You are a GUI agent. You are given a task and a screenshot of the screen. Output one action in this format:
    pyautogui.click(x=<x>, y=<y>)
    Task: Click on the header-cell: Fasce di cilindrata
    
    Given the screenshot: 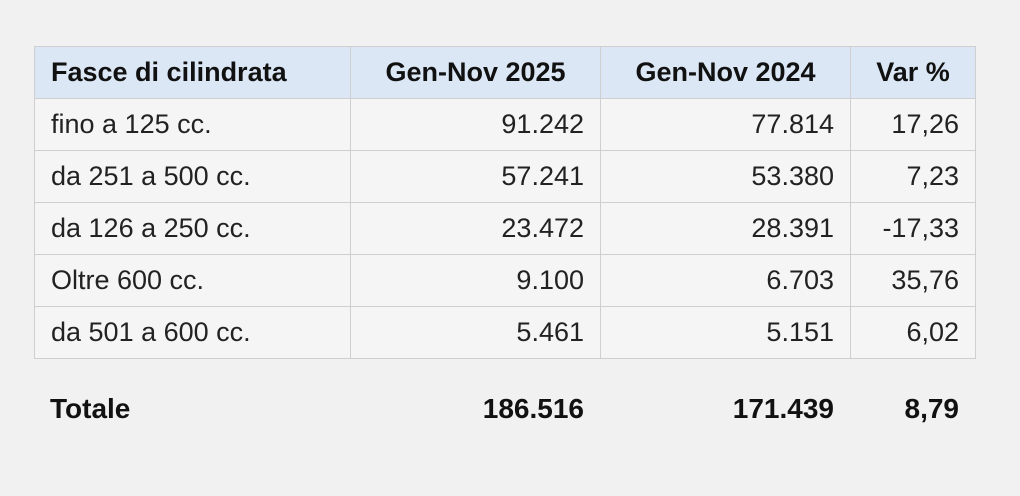 What is the action you would take?
    pyautogui.click(x=192, y=72)
    